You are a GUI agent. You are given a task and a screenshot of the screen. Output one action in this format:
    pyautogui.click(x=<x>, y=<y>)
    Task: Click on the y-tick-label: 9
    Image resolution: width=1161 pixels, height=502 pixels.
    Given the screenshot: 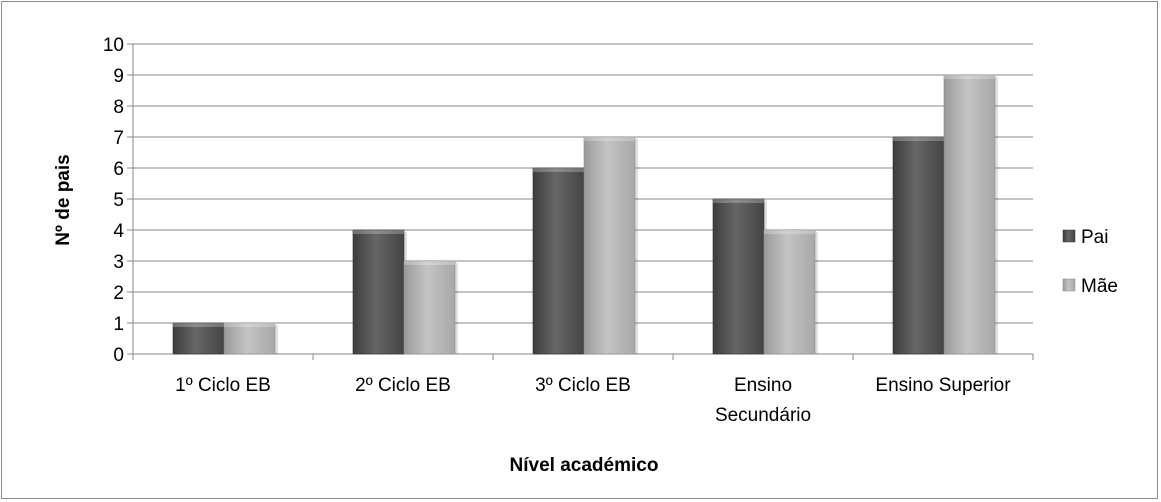 What is the action you would take?
    pyautogui.click(x=118, y=76)
    